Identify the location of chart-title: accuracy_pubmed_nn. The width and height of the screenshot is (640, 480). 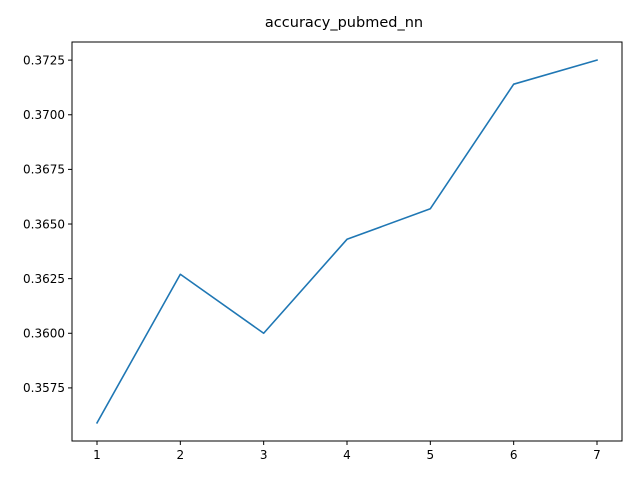
(344, 23).